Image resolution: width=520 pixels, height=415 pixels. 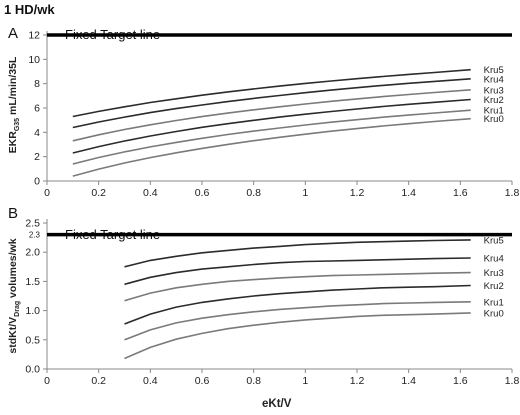 What do you see at coordinates (408, 193) in the screenshot?
I see `panel-a-x-tick-label: 1.4` at bounding box center [408, 193].